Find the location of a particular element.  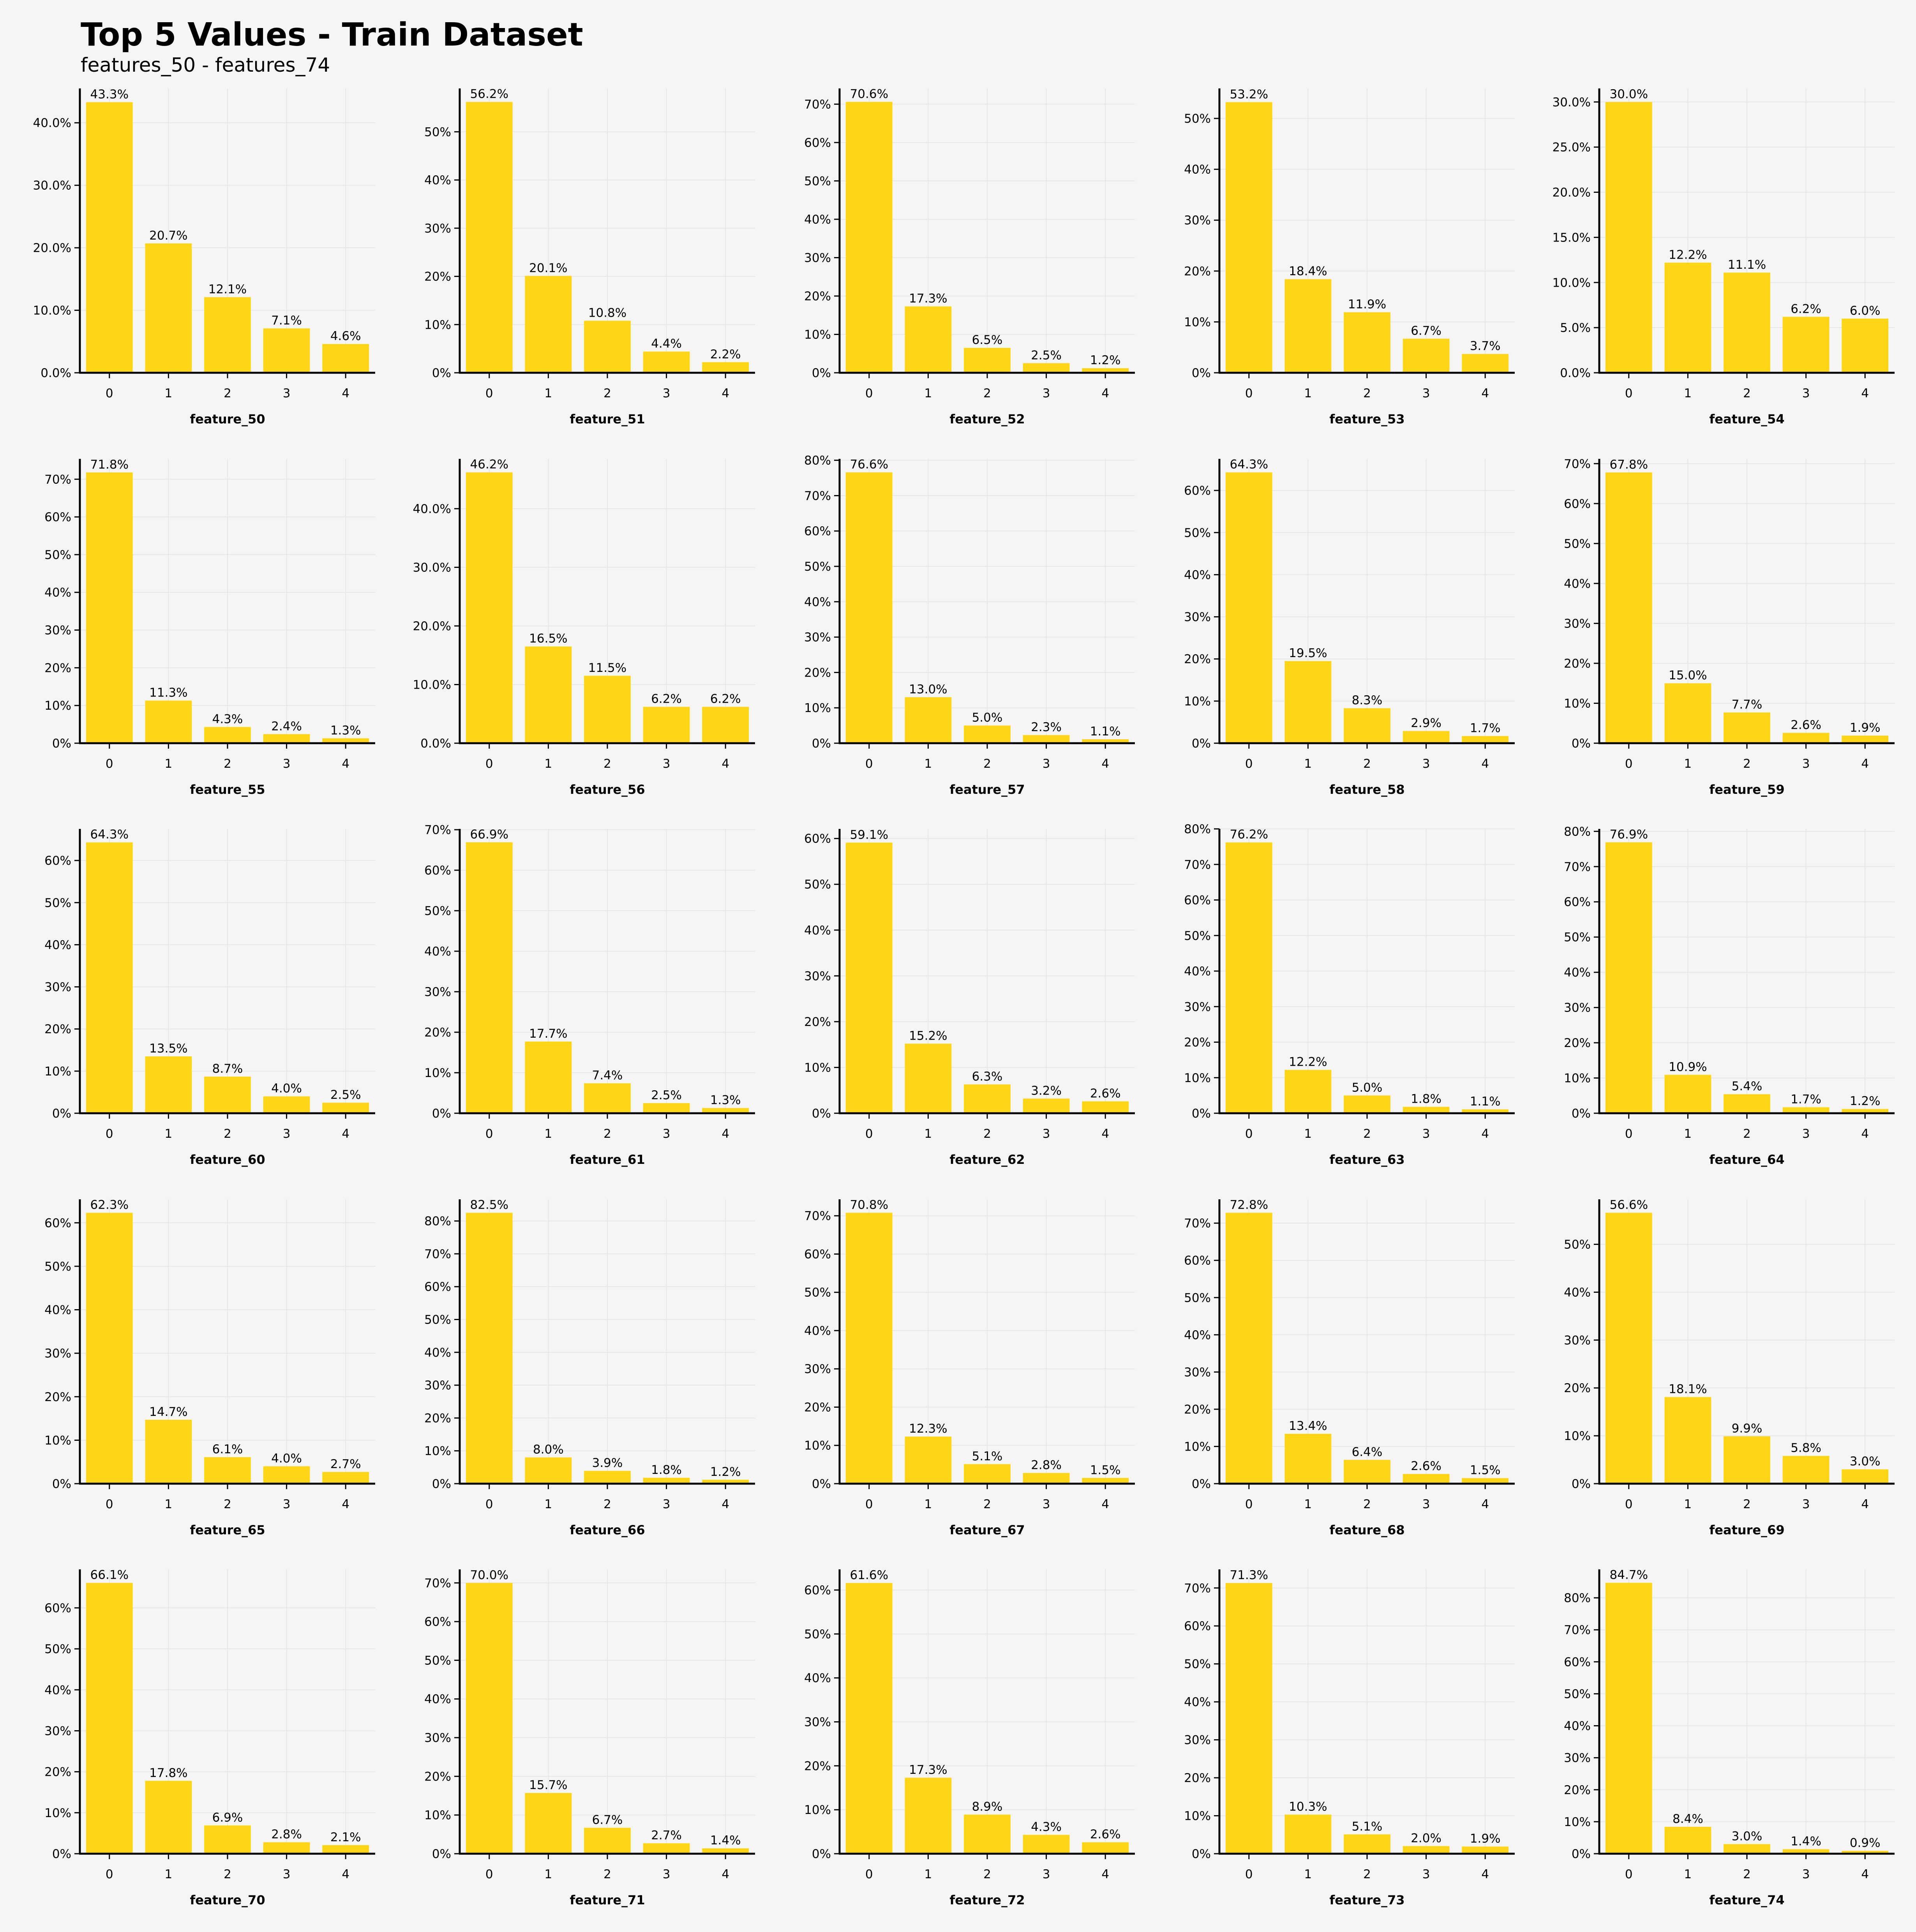

bar-value-label: 20.7% is located at coordinates (168, 236).